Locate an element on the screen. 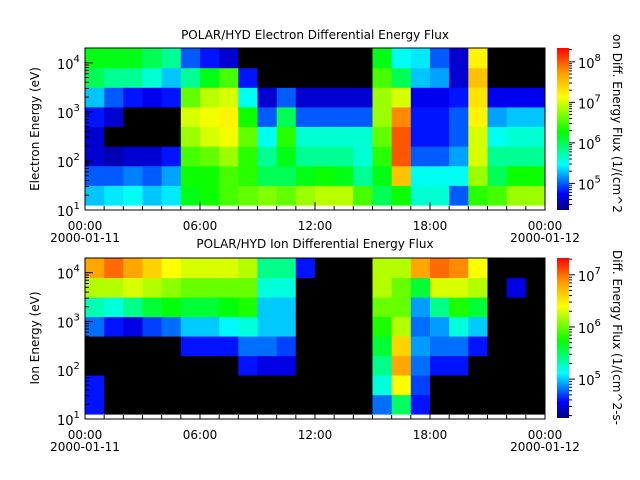  ion-x-tick-label: 06:00 is located at coordinates (200, 435).